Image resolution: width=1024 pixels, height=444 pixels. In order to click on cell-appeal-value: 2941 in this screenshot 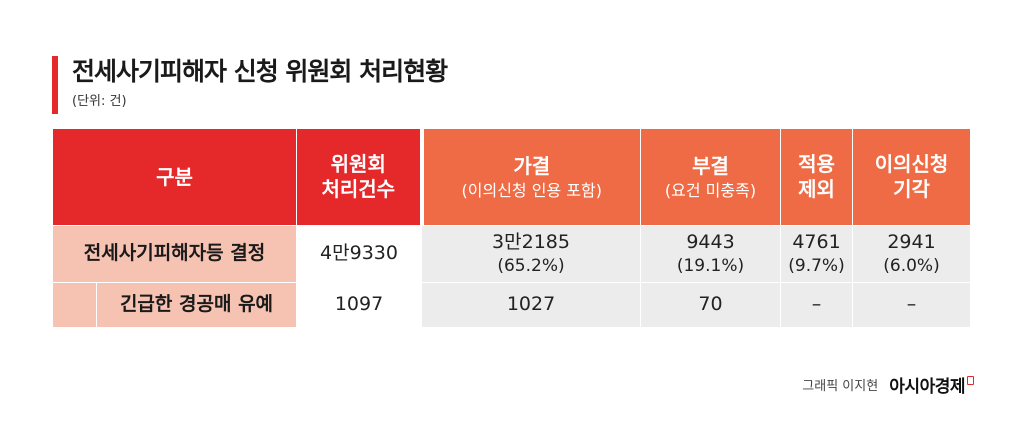, I will do `click(911, 241)`.